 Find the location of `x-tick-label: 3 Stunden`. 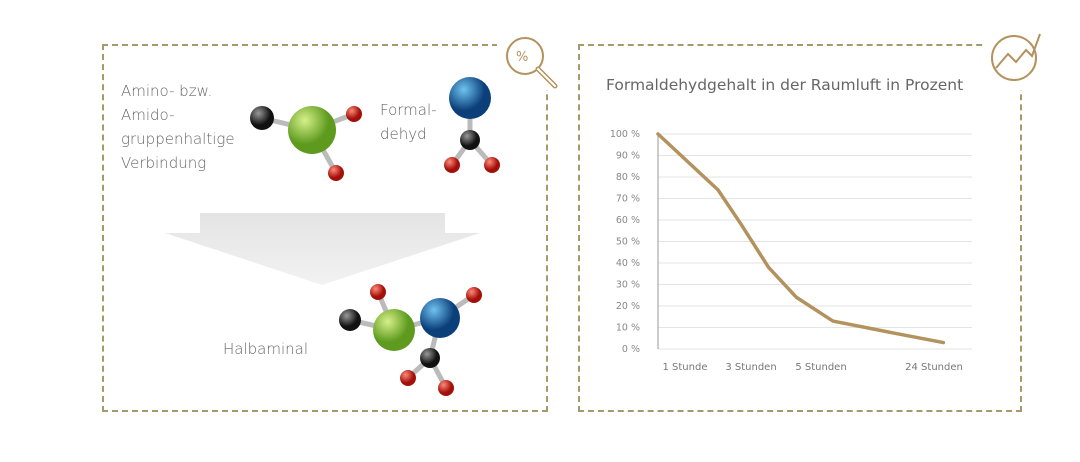

x-tick-label: 3 Stunden is located at coordinates (750, 367).